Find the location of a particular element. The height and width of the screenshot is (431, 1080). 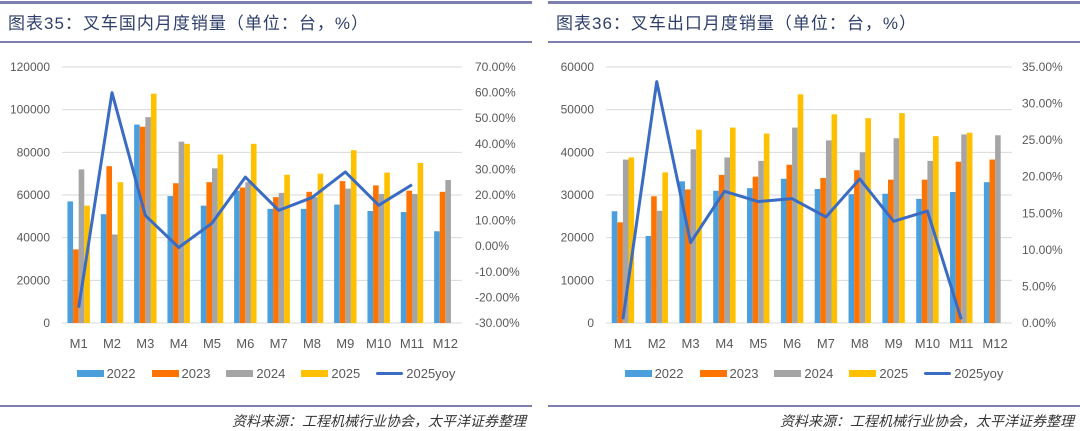

y2-axis-tick-label: 10.00% is located at coordinates (1042, 250).